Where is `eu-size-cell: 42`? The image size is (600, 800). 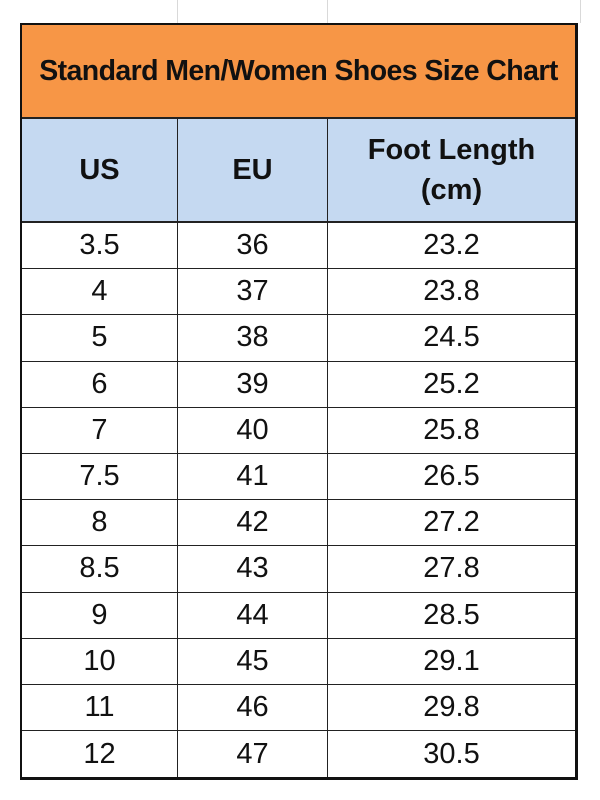
eu-size-cell: 42 is located at coordinates (253, 523).